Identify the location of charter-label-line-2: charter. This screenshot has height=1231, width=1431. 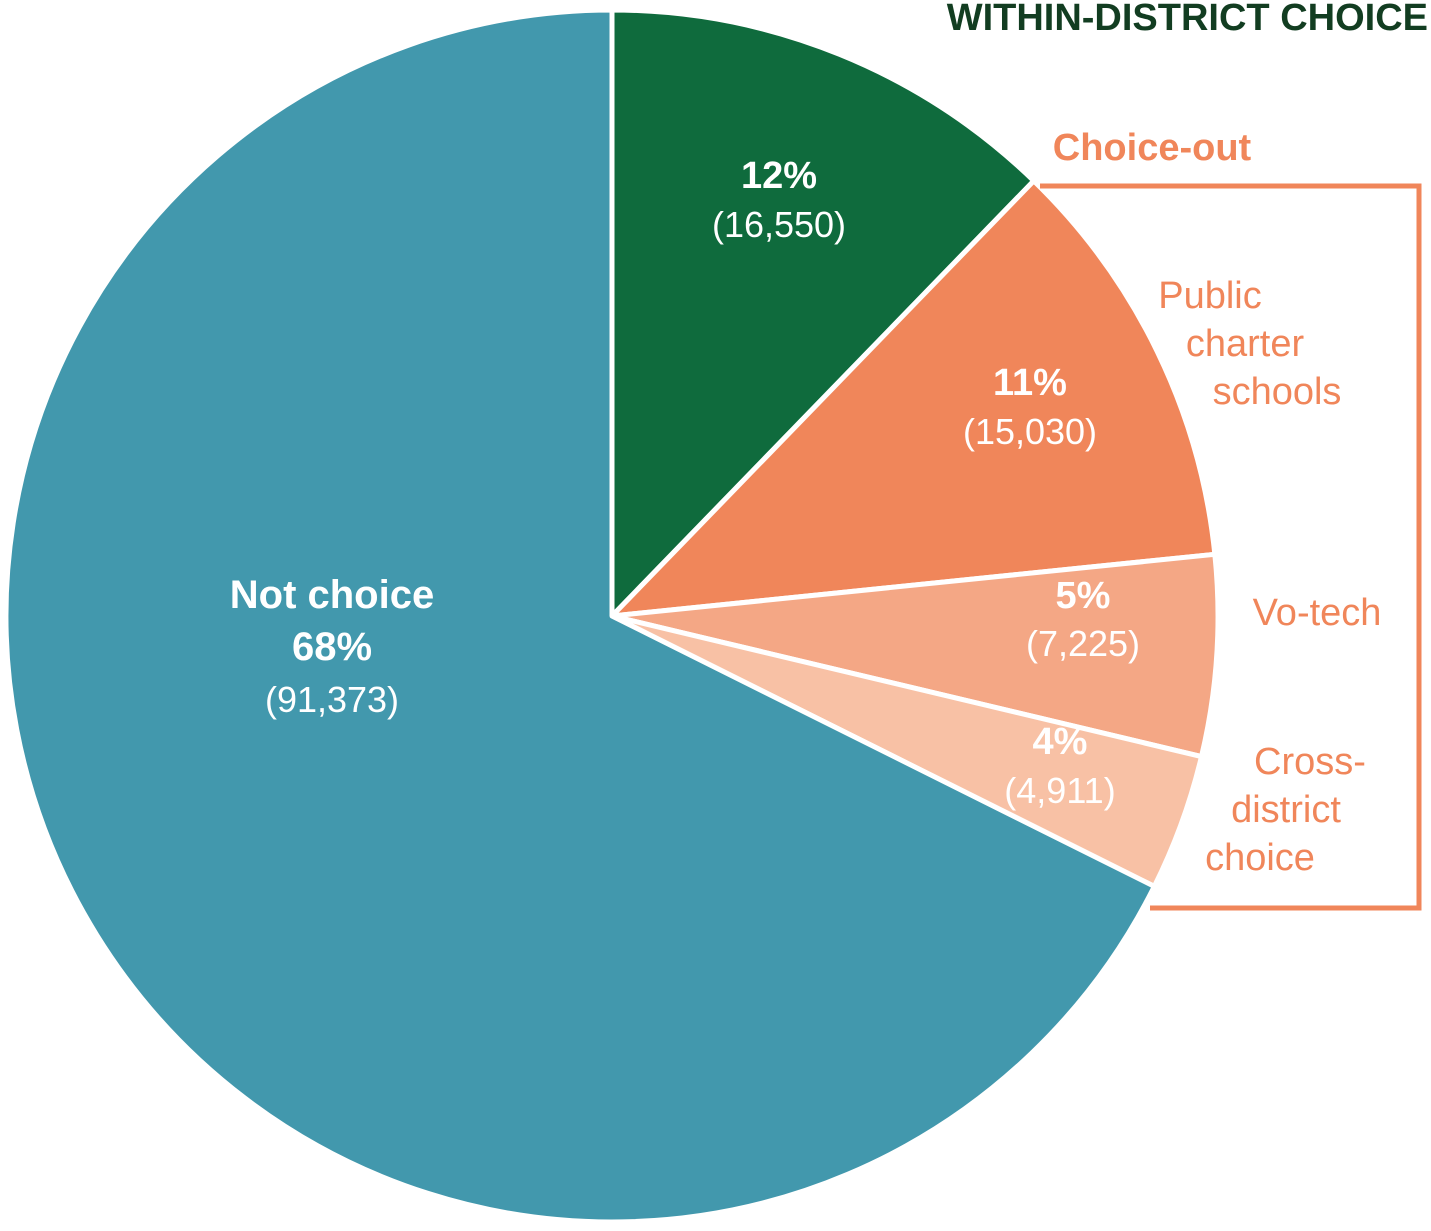
(1245, 344).